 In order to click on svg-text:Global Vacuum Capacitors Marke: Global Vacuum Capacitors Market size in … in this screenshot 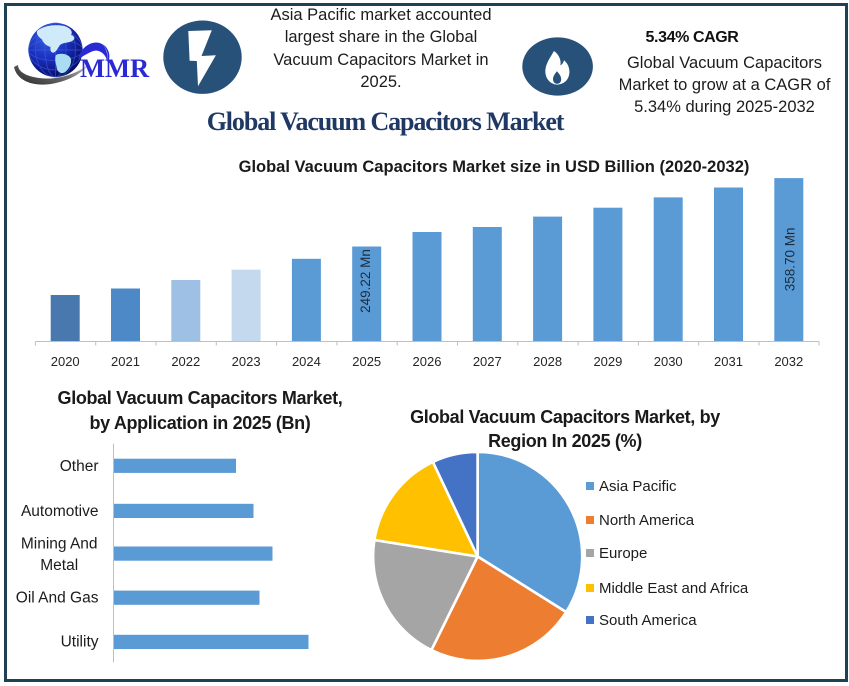, I will do `click(494, 167)`.